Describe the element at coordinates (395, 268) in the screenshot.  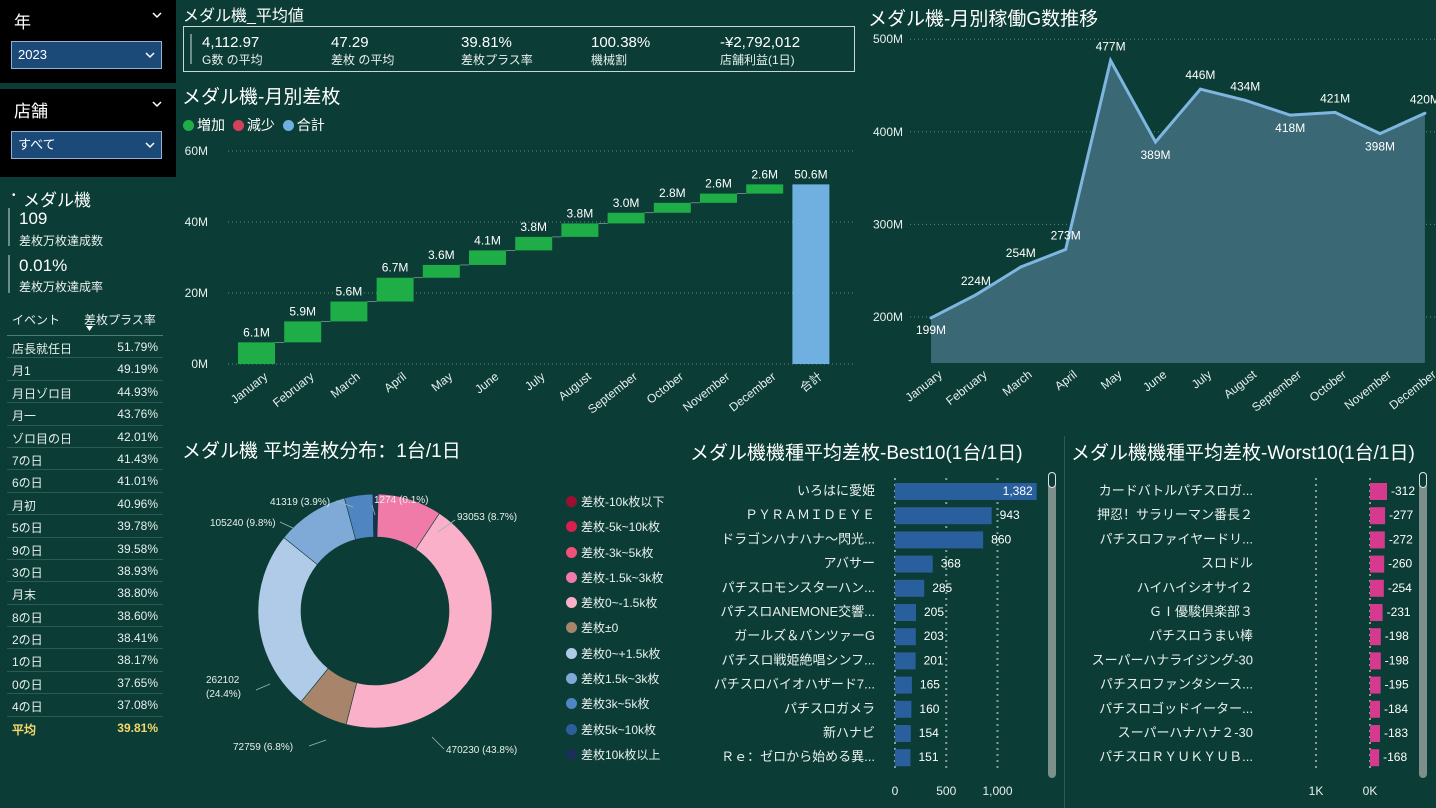
I see `data-label: 6.7M` at that location.